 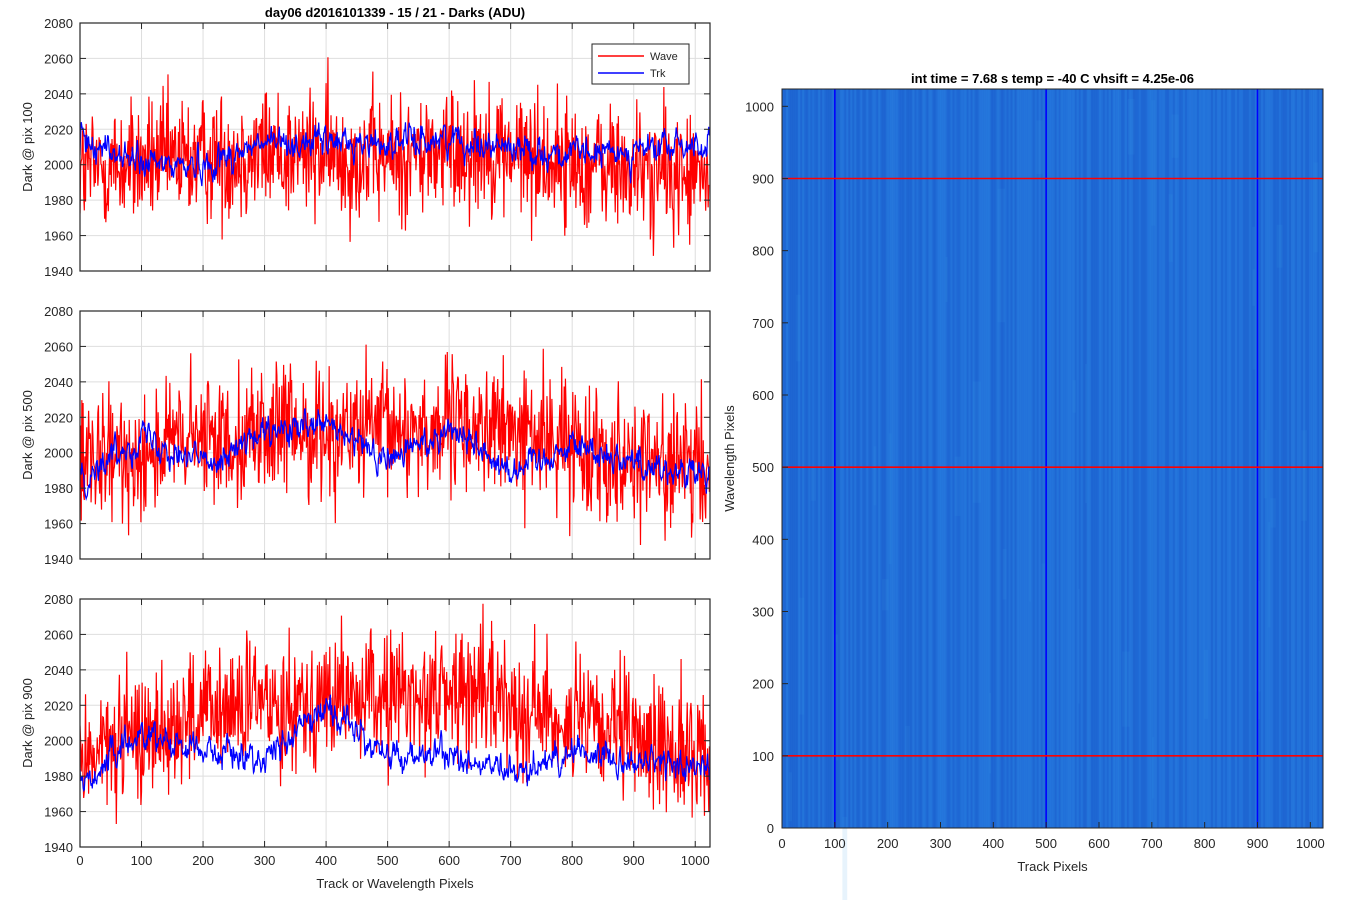 What do you see at coordinates (763, 756) in the screenshot?
I see `y-tick-label: 100` at bounding box center [763, 756].